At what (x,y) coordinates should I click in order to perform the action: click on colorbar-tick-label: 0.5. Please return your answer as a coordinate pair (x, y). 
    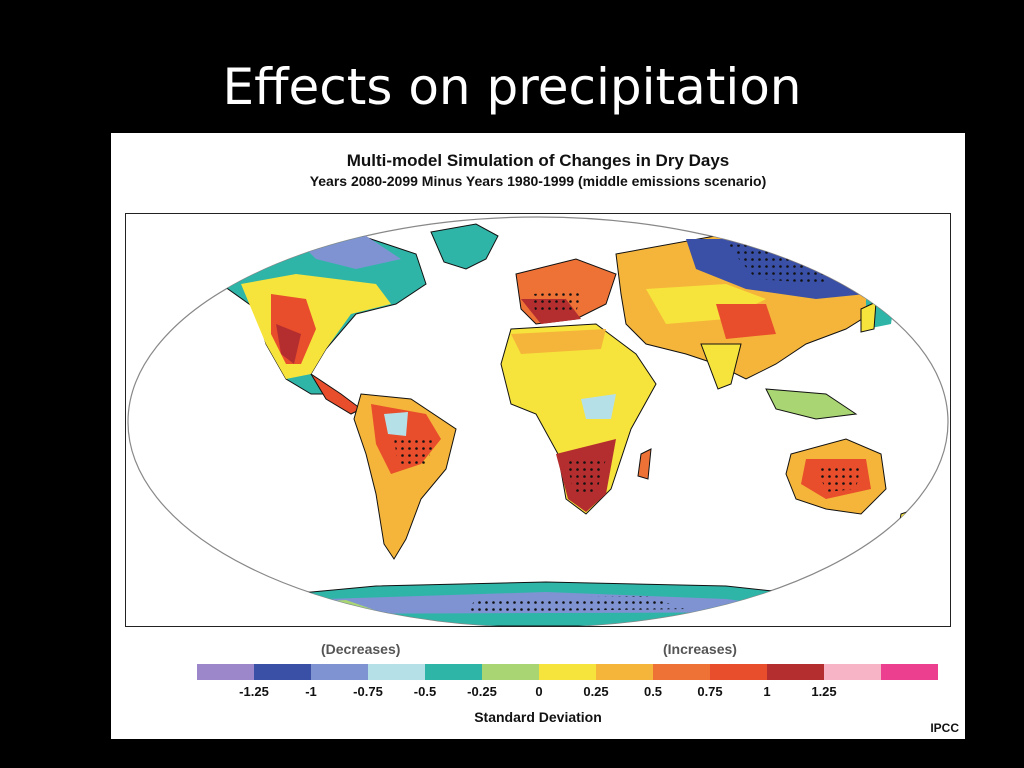
    Looking at the image, I should click on (653, 691).